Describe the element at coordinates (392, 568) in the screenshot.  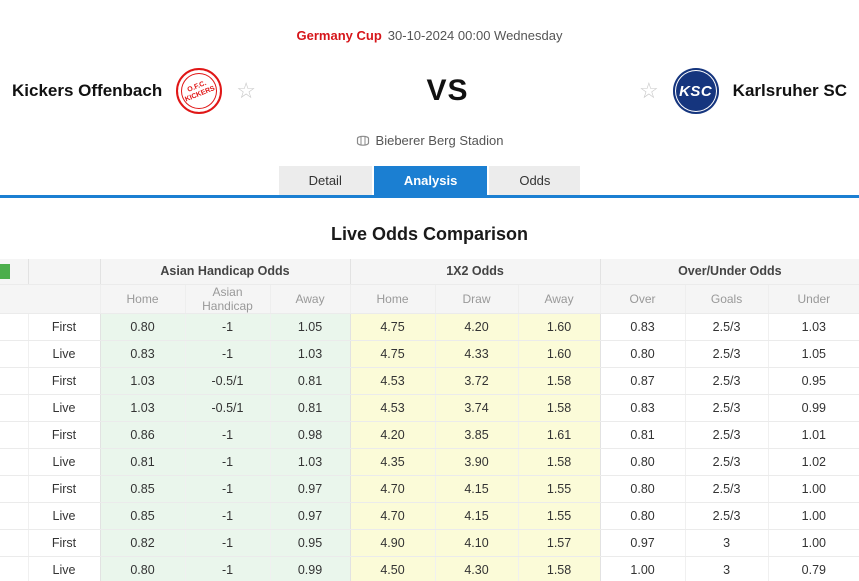
I see `odds-cell: 4.50` at that location.